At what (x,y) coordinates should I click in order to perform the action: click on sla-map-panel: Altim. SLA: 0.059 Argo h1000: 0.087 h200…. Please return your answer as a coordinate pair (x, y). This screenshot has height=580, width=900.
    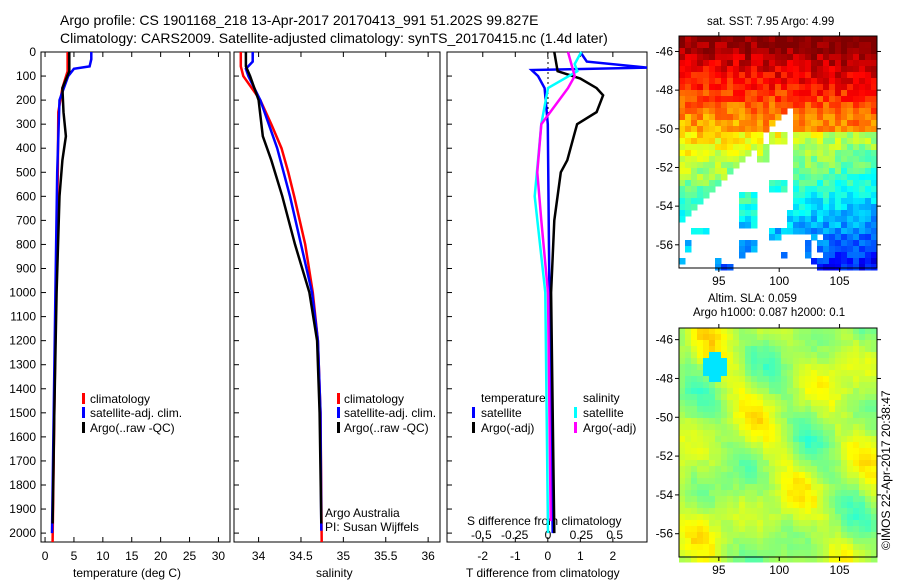
    Looking at the image, I should click on (768, 435).